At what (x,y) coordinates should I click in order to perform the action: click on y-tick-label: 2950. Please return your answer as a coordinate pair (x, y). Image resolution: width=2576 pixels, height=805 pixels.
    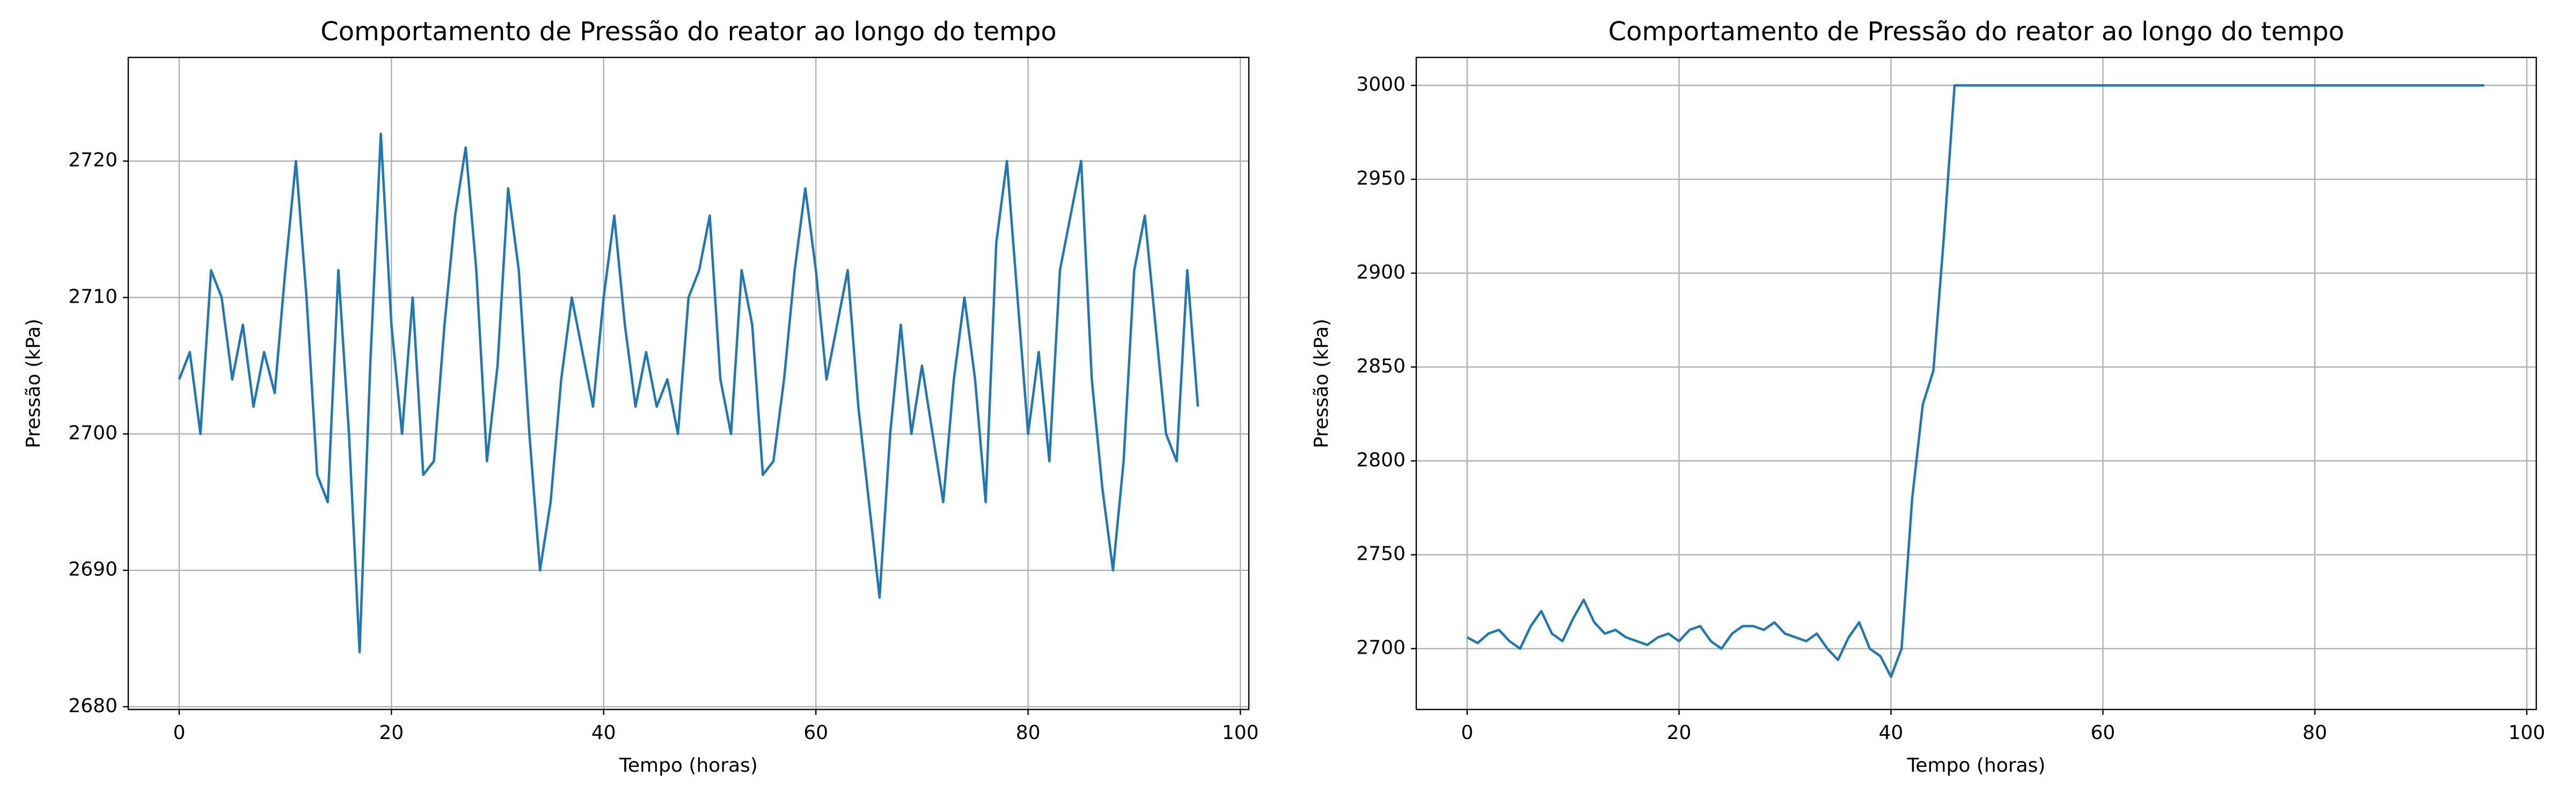
    Looking at the image, I should click on (1381, 178).